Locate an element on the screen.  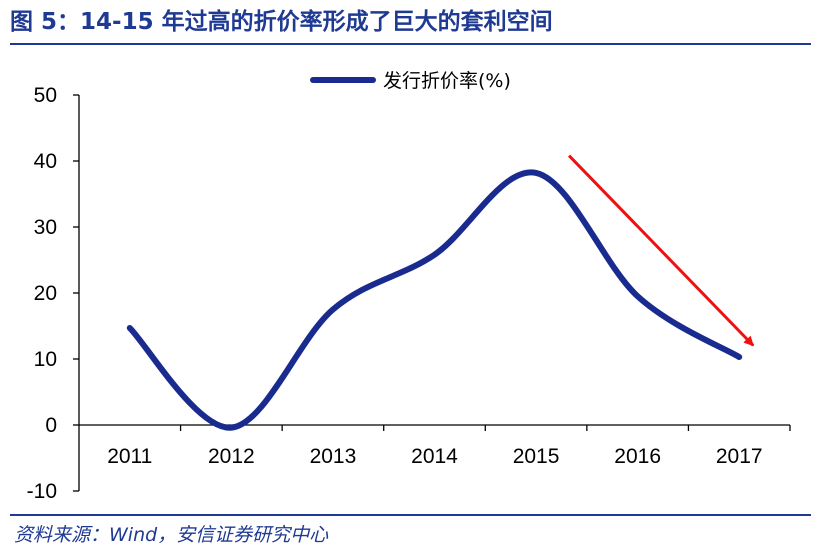
y-tick-label: 50 is located at coordinates (45, 95).